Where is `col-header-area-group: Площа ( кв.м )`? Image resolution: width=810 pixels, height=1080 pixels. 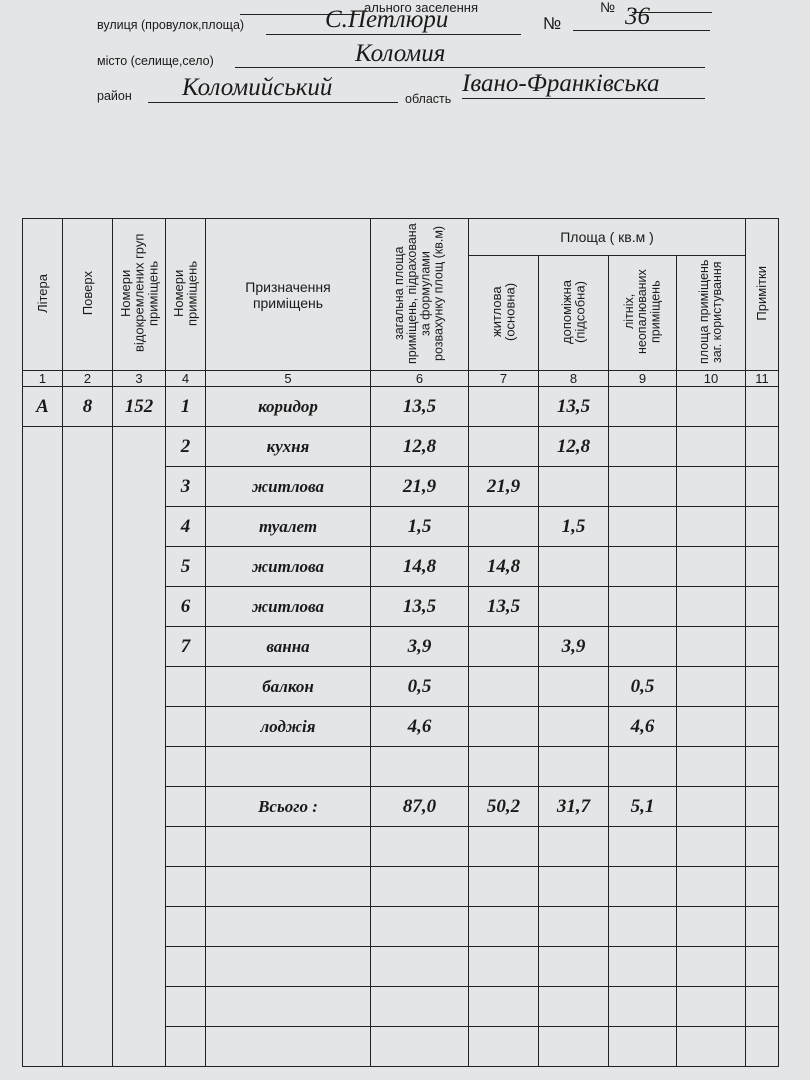
col-header-area-group: Площа ( кв.м ) is located at coordinates (607, 237).